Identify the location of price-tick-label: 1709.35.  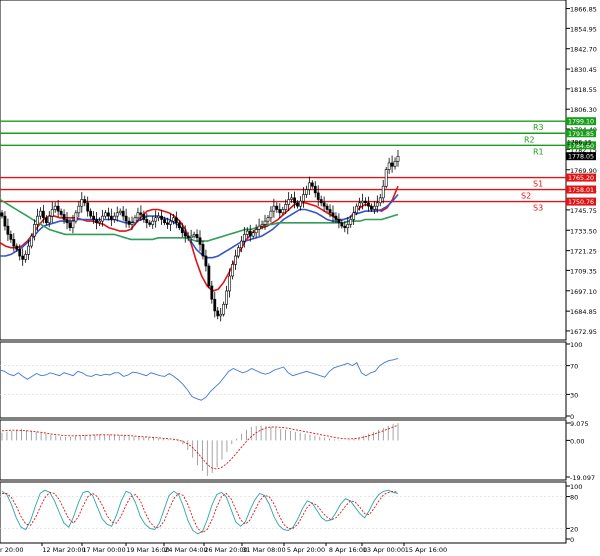
(583, 271).